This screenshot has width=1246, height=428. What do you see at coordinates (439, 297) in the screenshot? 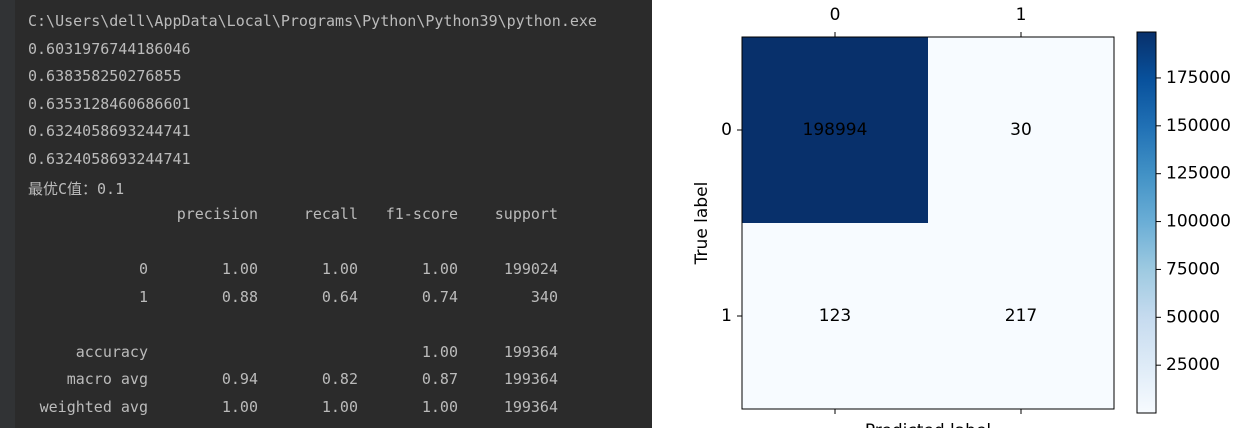
I see `report-value: 0.74` at bounding box center [439, 297].